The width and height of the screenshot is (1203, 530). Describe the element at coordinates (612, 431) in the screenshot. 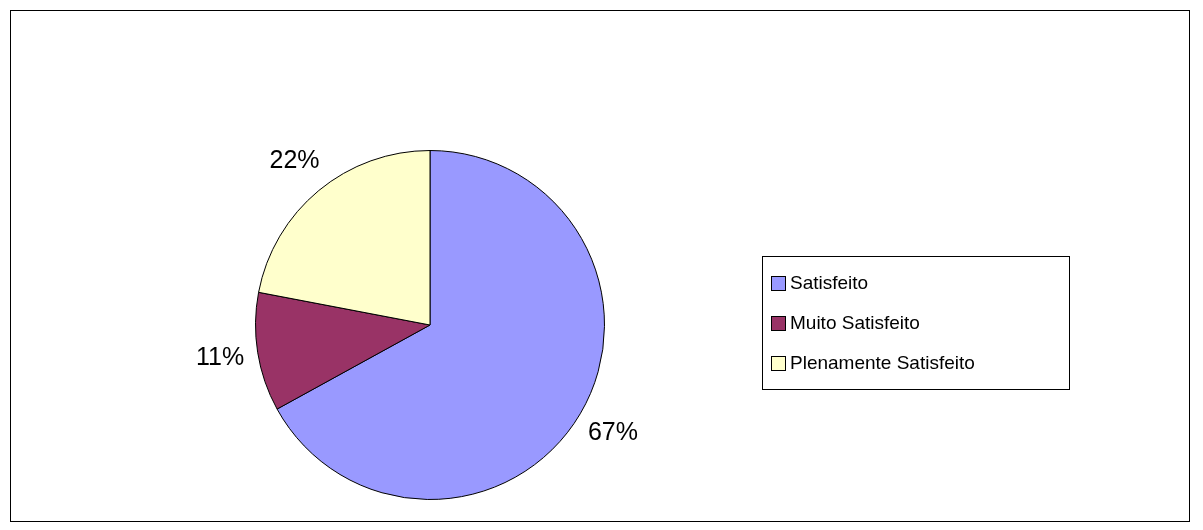

I see `data-label: 67%` at that location.